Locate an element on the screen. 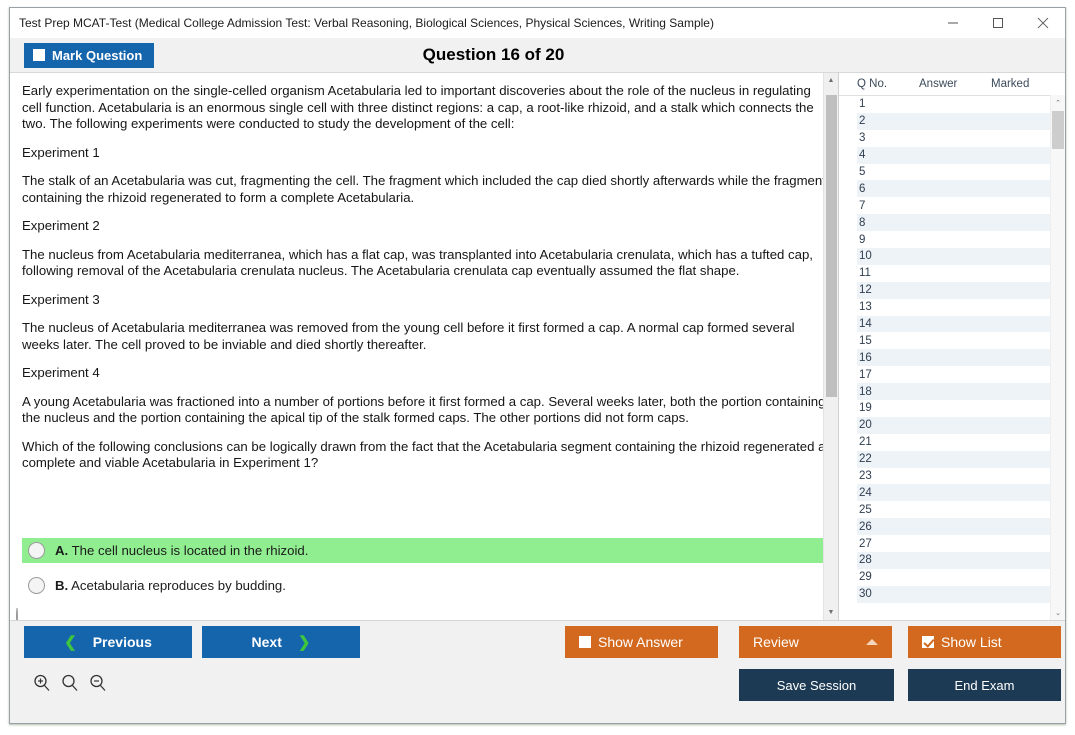 The height and width of the screenshot is (735, 1075). question-number: 2 is located at coordinates (862, 121).